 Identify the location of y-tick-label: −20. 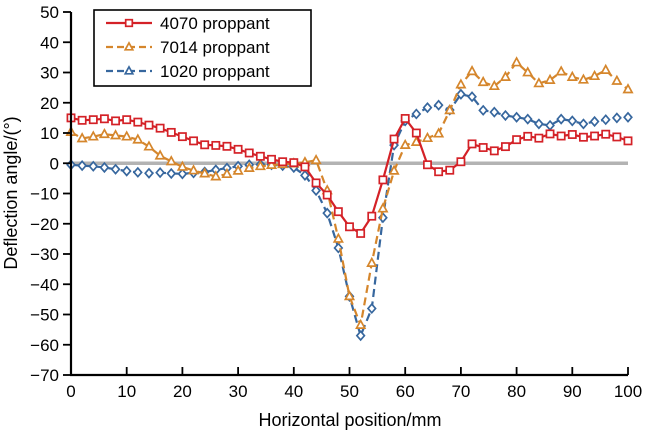
(44, 224).